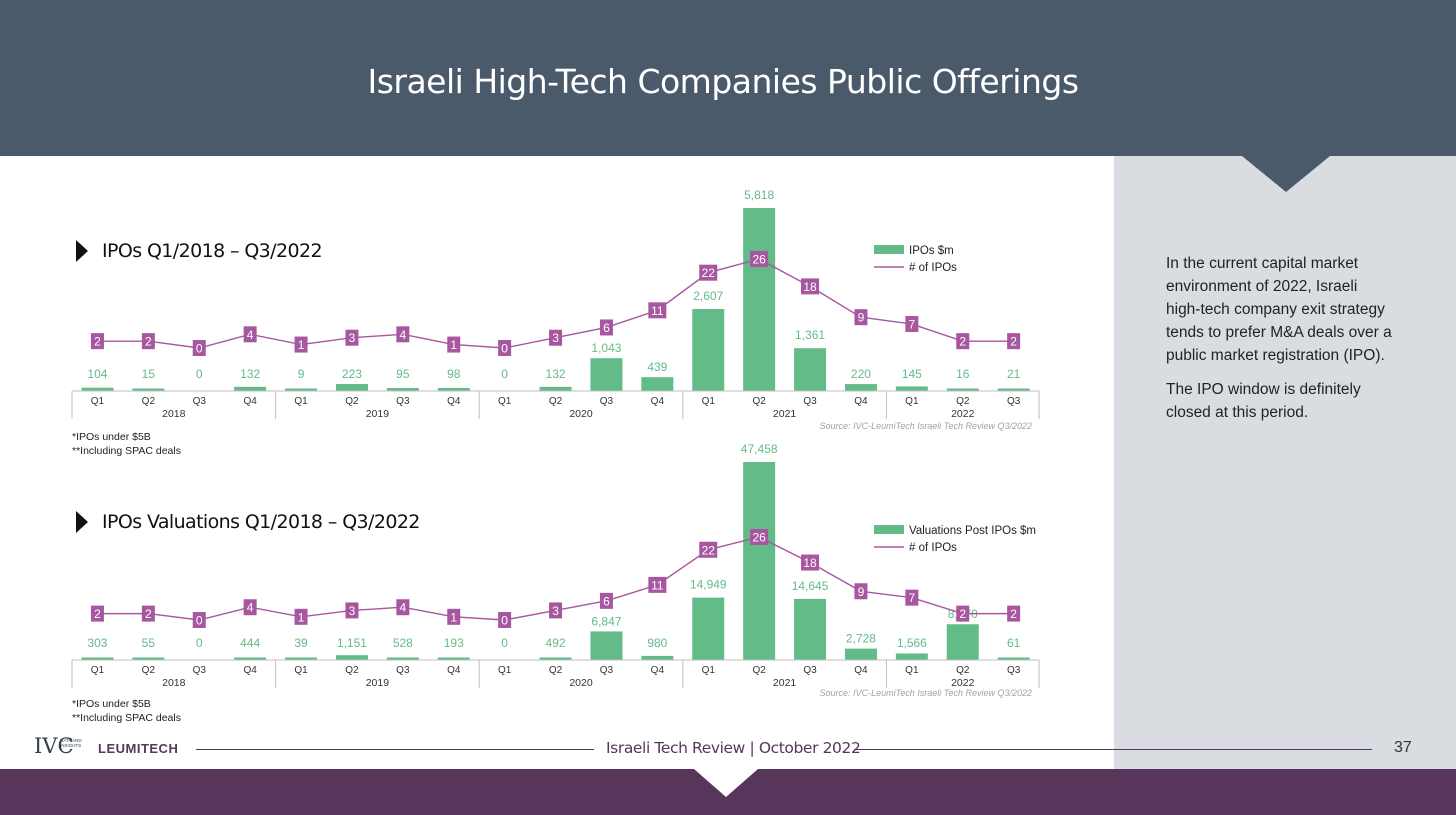 This screenshot has height=815, width=1456. What do you see at coordinates (759, 449) in the screenshot?
I see `chart2-bar-value-label: 47,458` at bounding box center [759, 449].